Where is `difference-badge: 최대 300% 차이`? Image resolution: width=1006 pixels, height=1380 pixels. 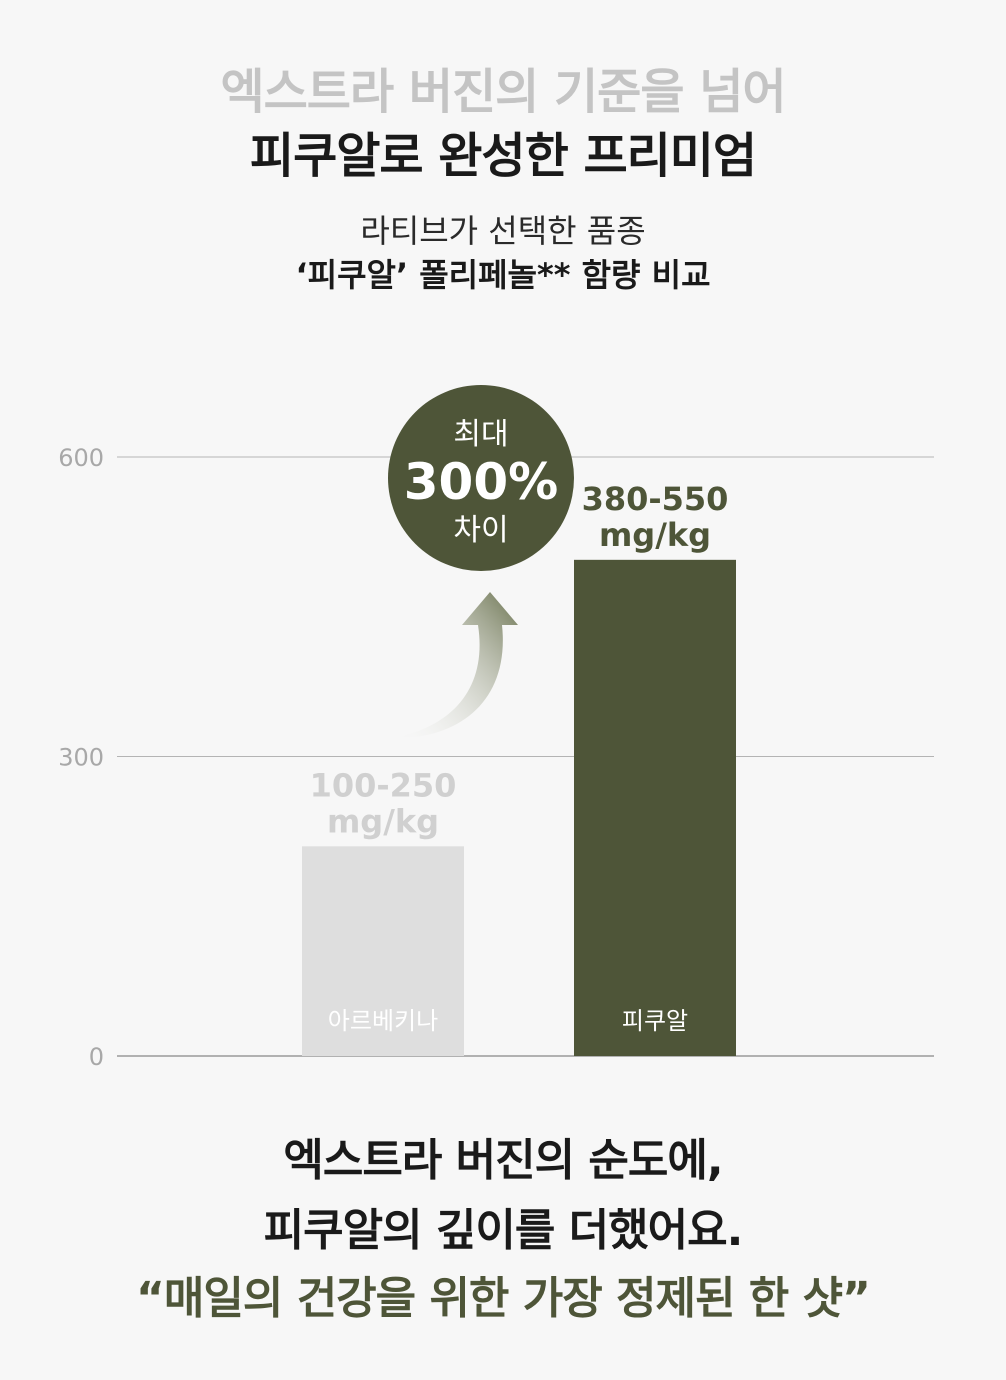 difference-badge: 최대 300% 차이 is located at coordinates (481, 478).